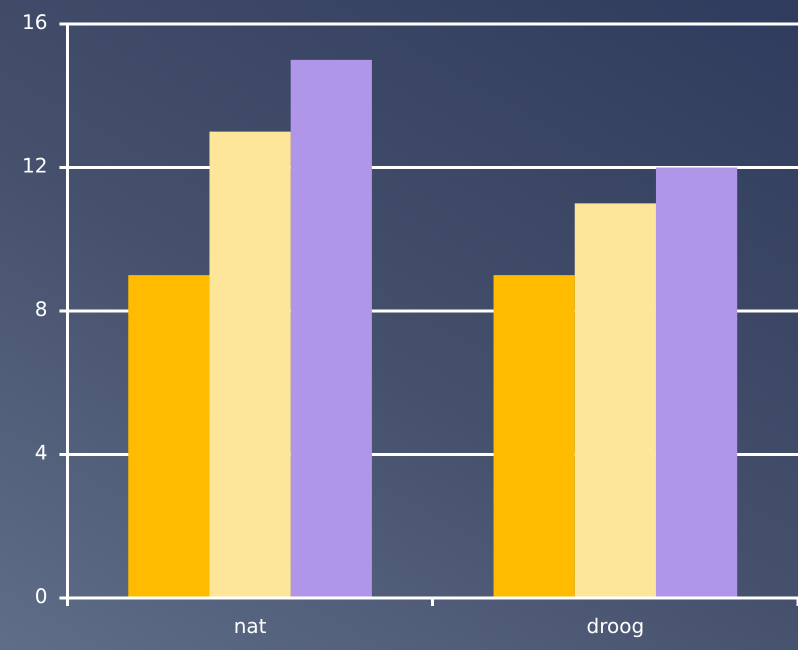 The image size is (798, 650). I want to click on y-tick-label: 0, so click(41, 596).